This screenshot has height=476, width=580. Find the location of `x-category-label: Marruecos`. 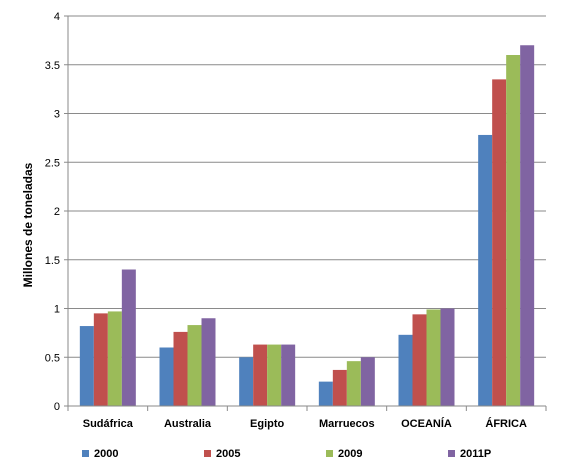

x-category-label: Marruecos is located at coordinates (347, 424).